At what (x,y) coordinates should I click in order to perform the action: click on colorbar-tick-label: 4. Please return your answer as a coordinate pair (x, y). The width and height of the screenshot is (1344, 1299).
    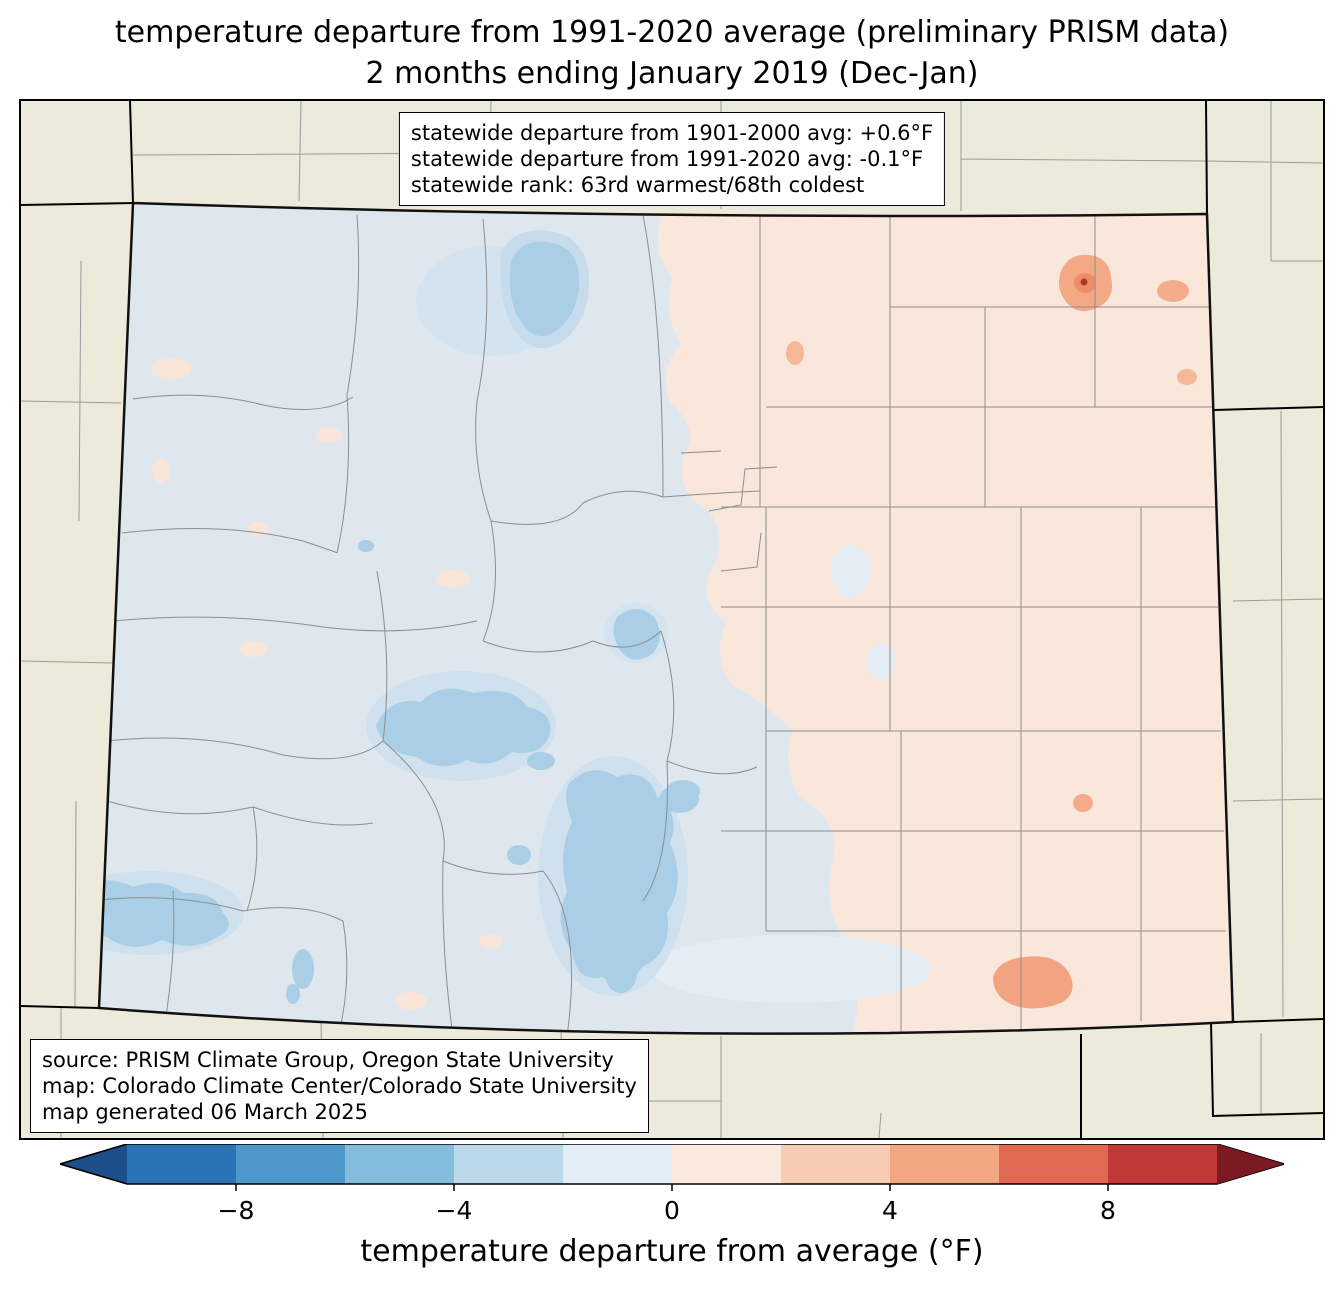
    Looking at the image, I should click on (890, 1210).